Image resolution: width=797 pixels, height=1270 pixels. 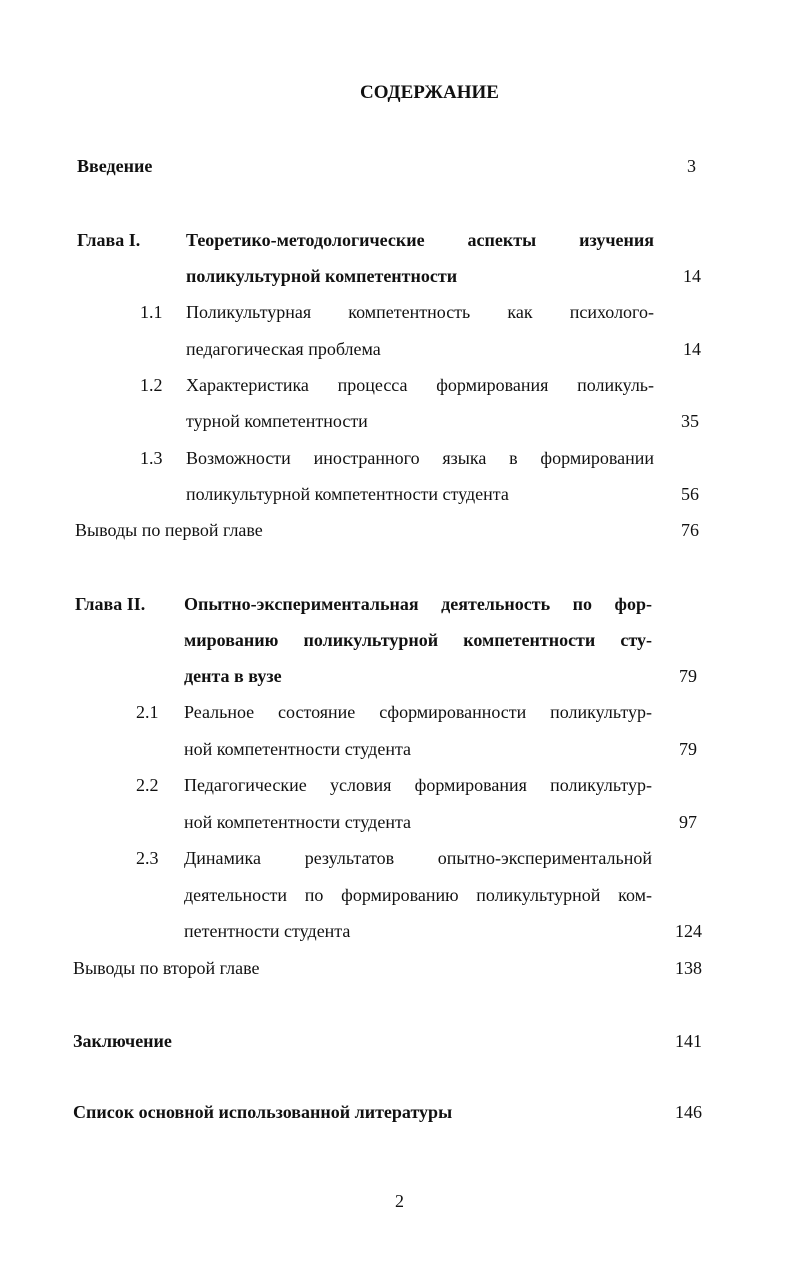 I want to click on toc-chapter-num: Глава II., so click(x=110, y=604).